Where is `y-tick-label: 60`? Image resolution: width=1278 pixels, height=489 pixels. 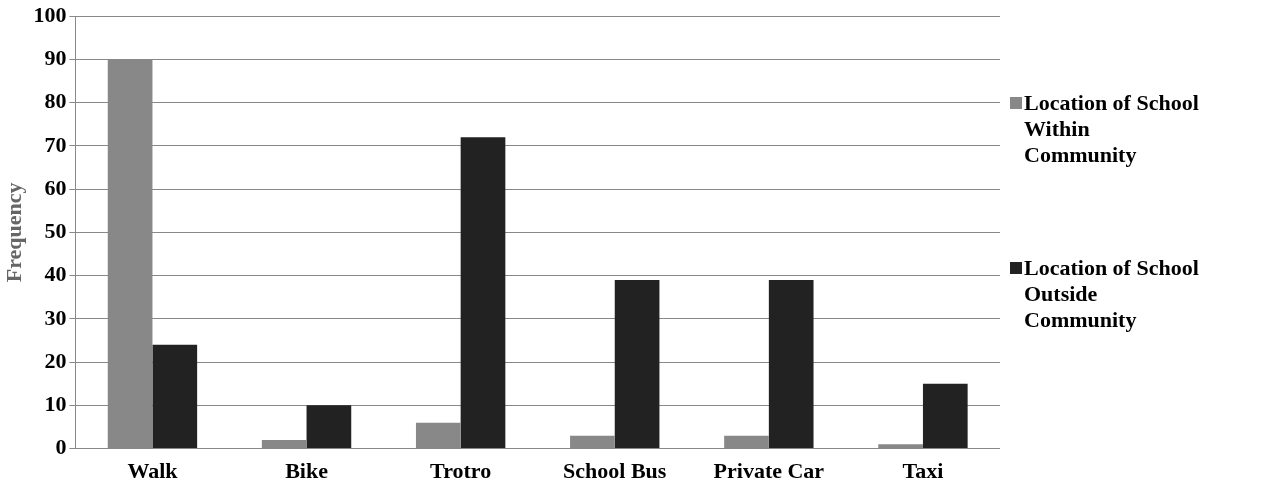
y-tick-label: 60 is located at coordinates (55, 187).